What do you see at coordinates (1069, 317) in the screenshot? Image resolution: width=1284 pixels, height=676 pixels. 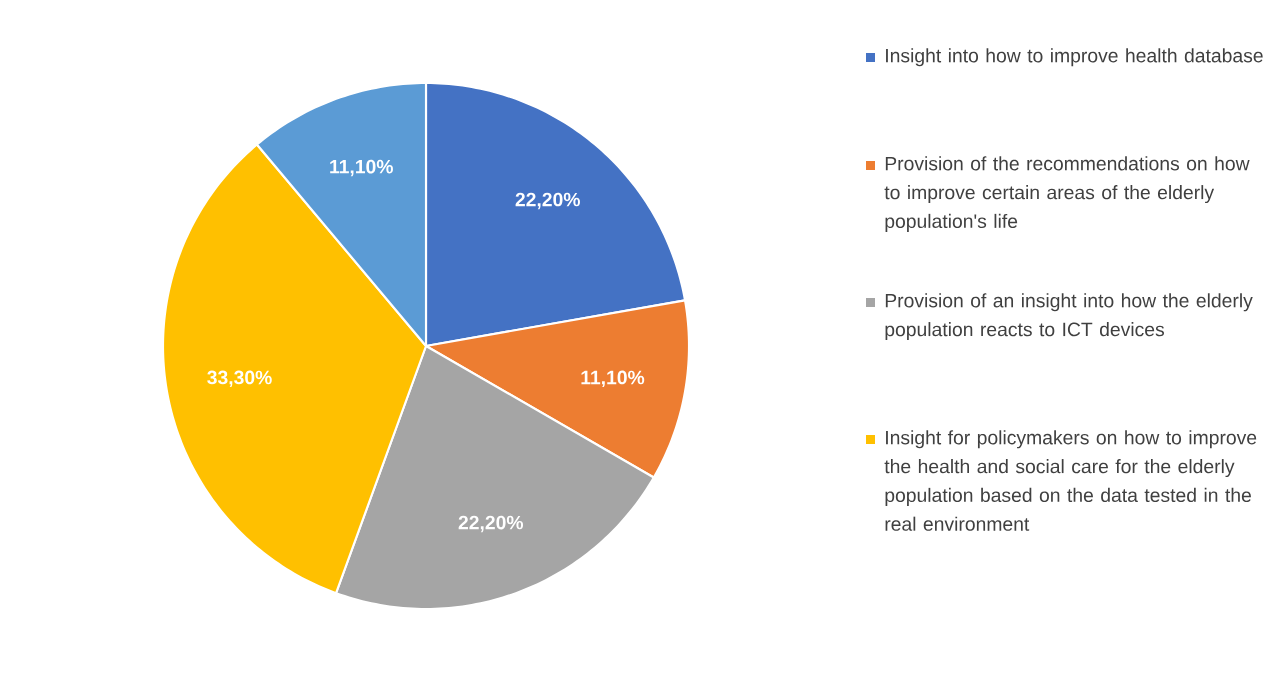 I see `legend-label: Provision of an insight into how the elderly population reacts to ICT devices` at bounding box center [1069, 317].